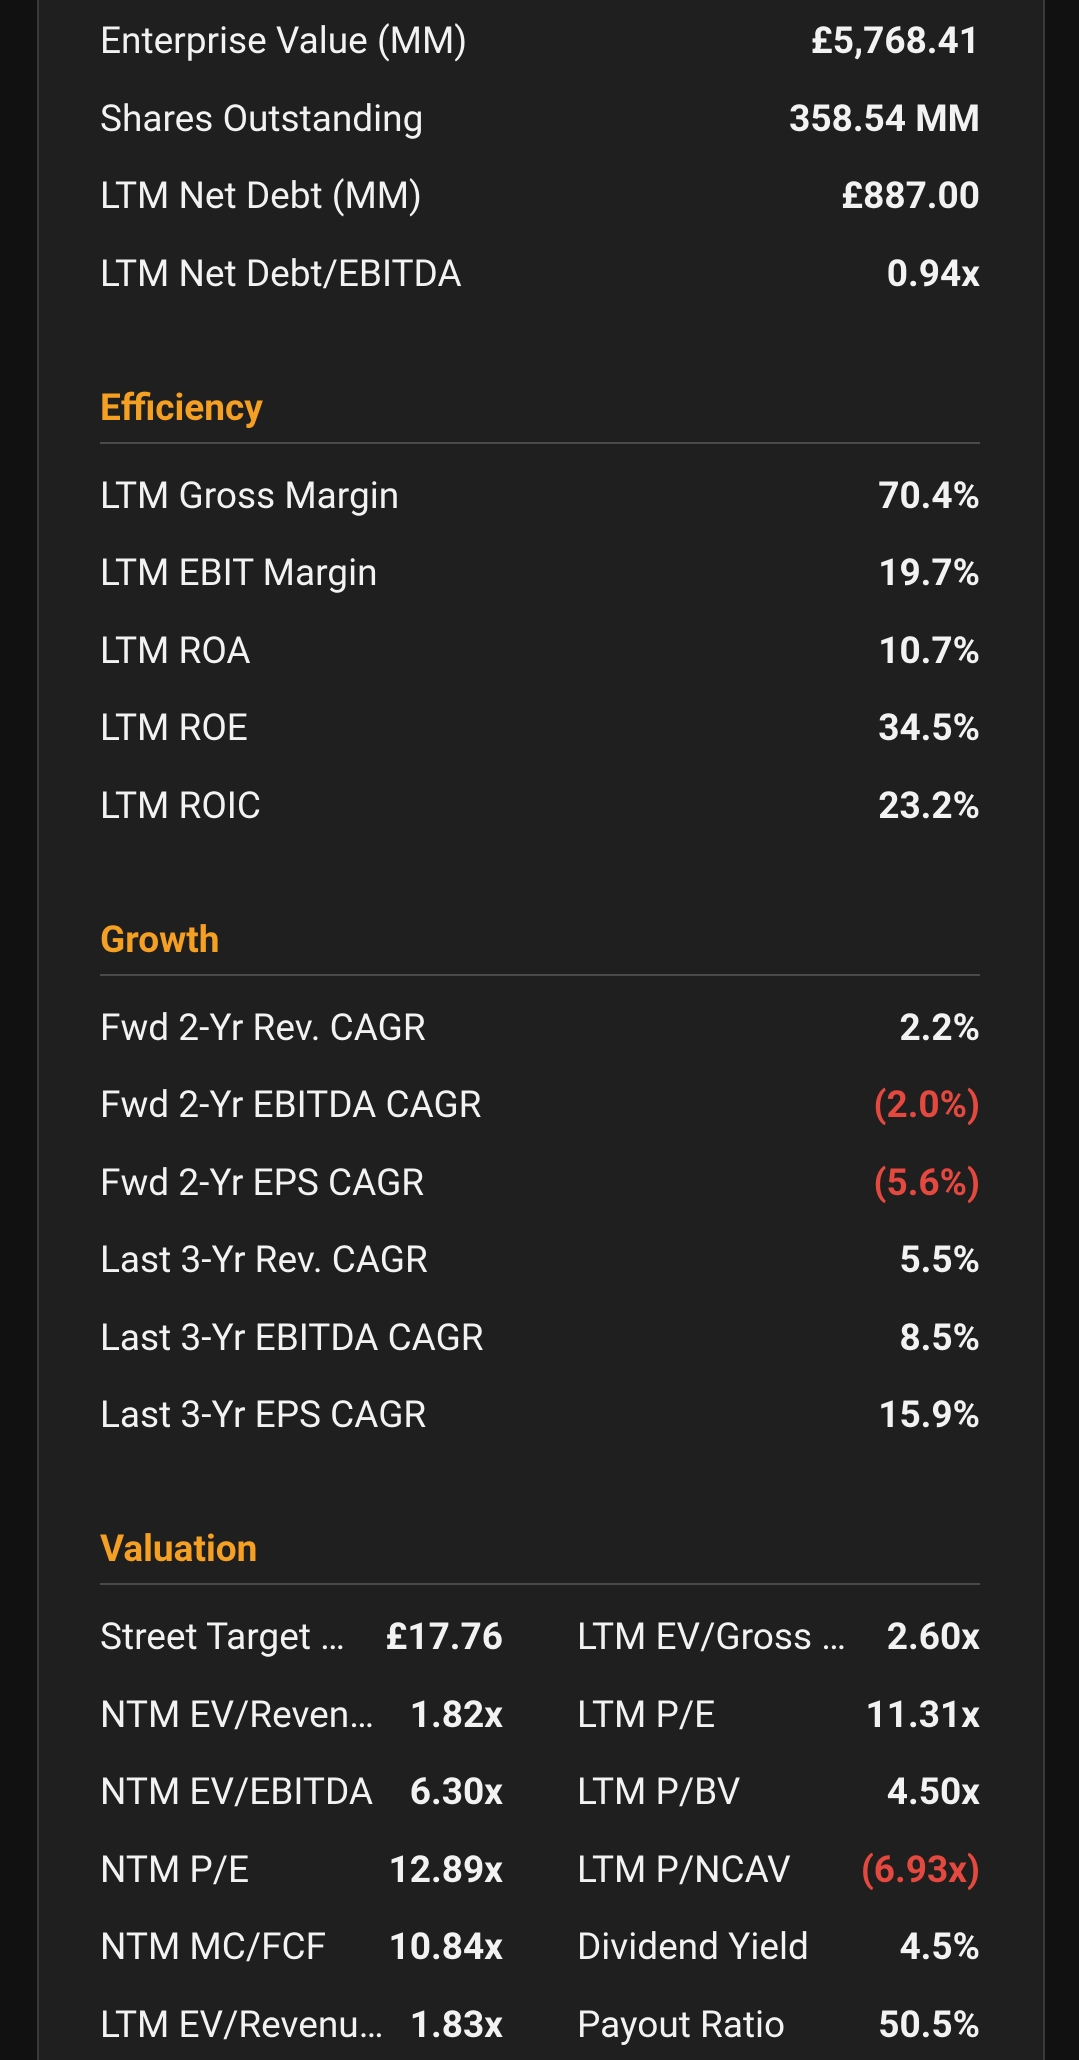  What do you see at coordinates (933, 1792) in the screenshot?
I see `metric-value: 4.50x` at bounding box center [933, 1792].